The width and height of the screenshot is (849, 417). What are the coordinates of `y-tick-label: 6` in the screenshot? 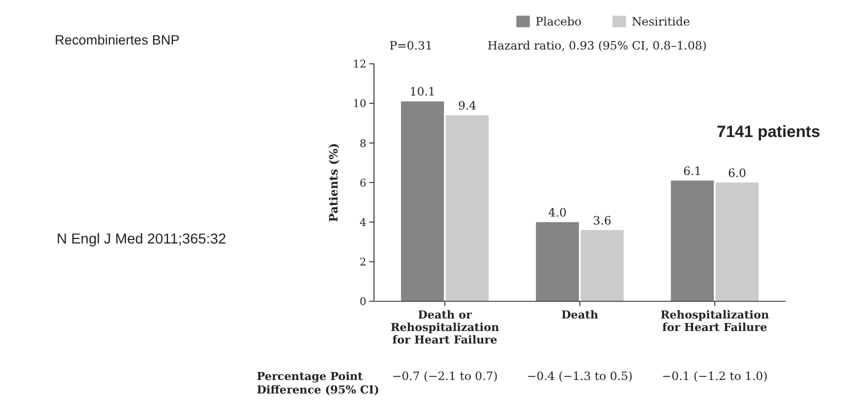 It's located at (363, 183).